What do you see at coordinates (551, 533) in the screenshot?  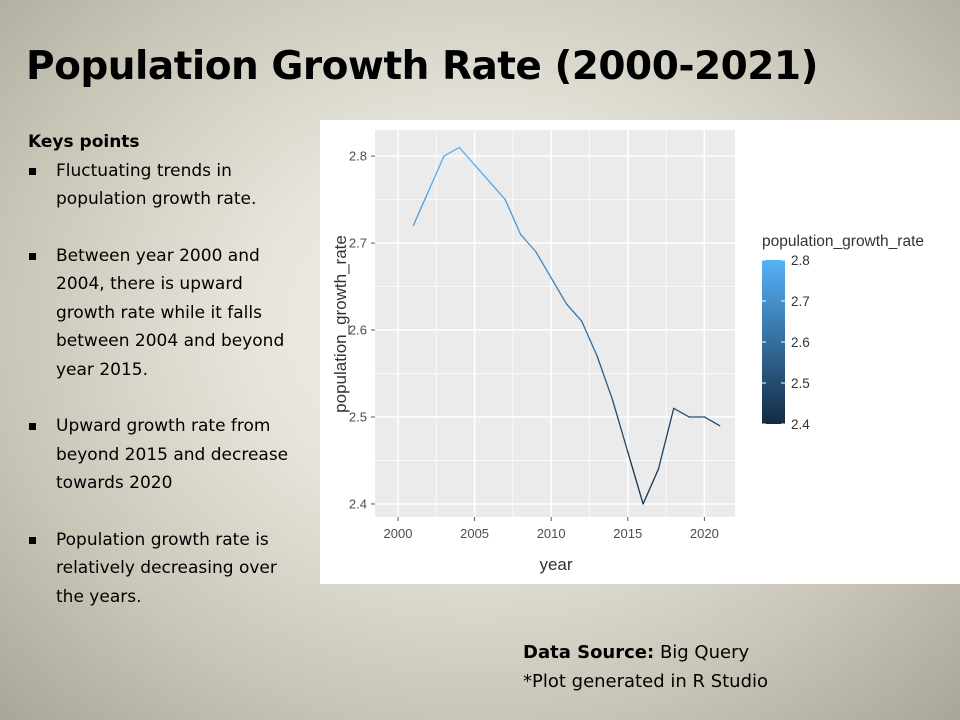 I see `x-tick-label: 2010` at bounding box center [551, 533].